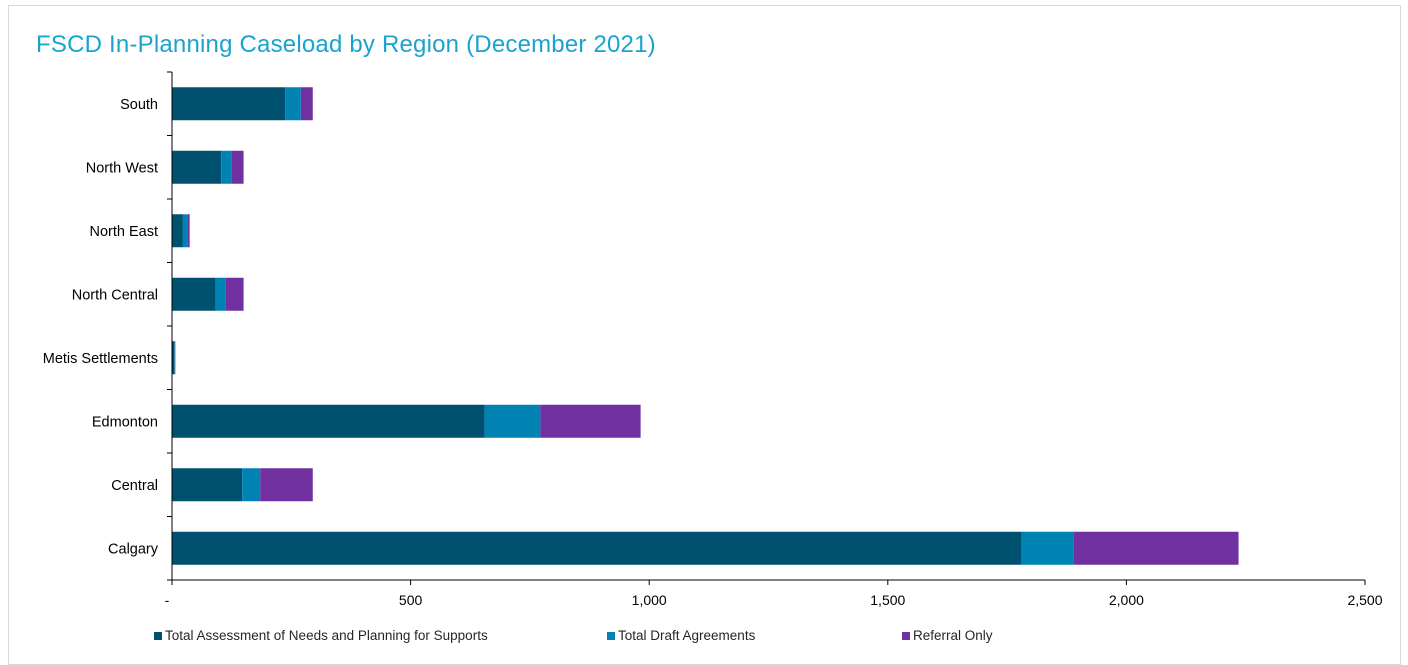 The width and height of the screenshot is (1408, 665). I want to click on category-label-calgary: Calgary, so click(133, 549).